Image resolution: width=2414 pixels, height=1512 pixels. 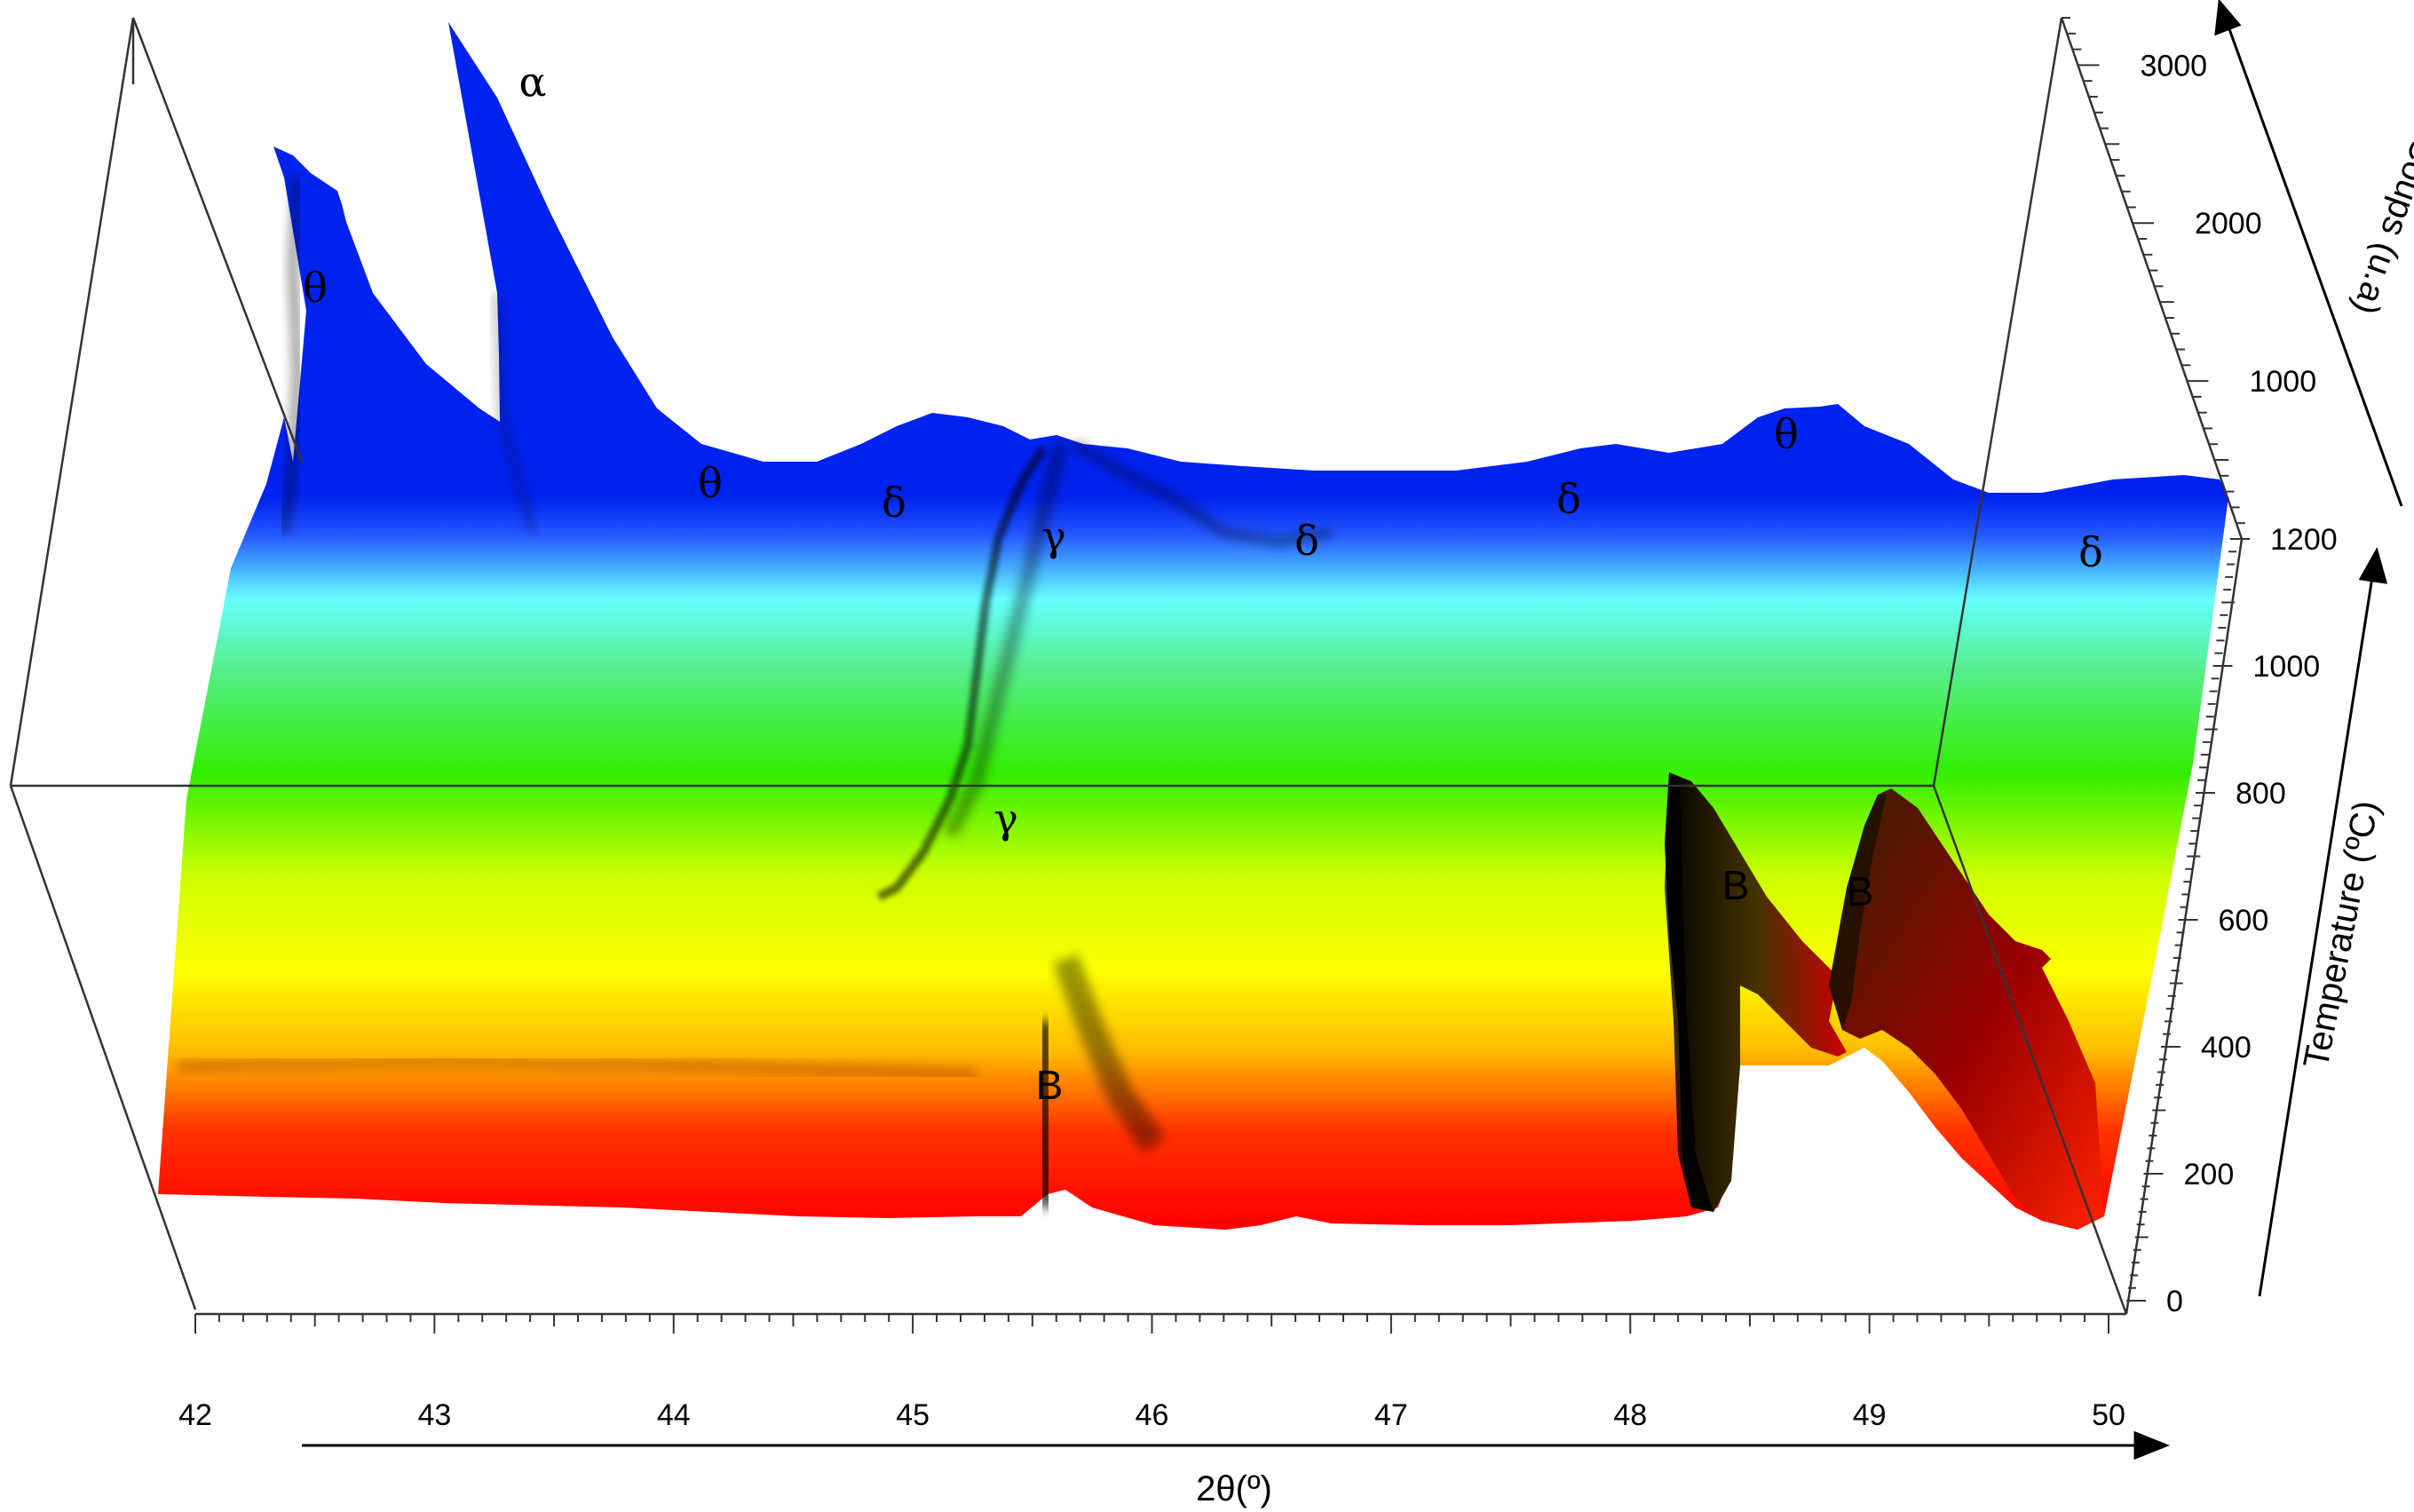 What do you see at coordinates (291, 355) in the screenshot?
I see `theta-left-shadow` at bounding box center [291, 355].